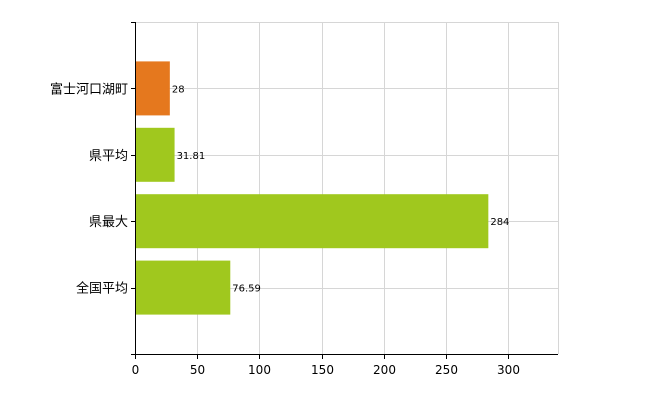 This screenshot has height=400, width=650. Describe the element at coordinates (446, 370) in the screenshot. I see `x-tick-label-250: 250` at that location.